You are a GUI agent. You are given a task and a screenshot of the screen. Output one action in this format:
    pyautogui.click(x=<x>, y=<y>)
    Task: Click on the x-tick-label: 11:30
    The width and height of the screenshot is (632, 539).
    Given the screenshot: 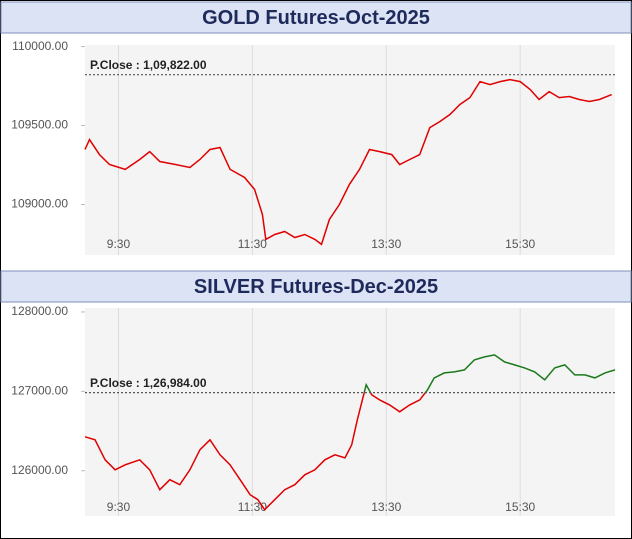 What is the action you would take?
    pyautogui.click(x=252, y=244)
    